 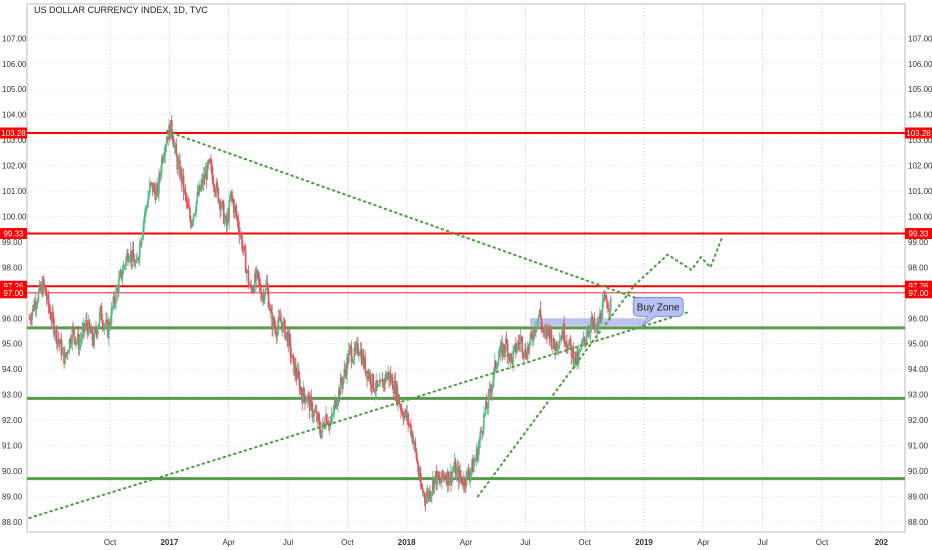 I want to click on x-tick-label: 2019, so click(x=644, y=542).